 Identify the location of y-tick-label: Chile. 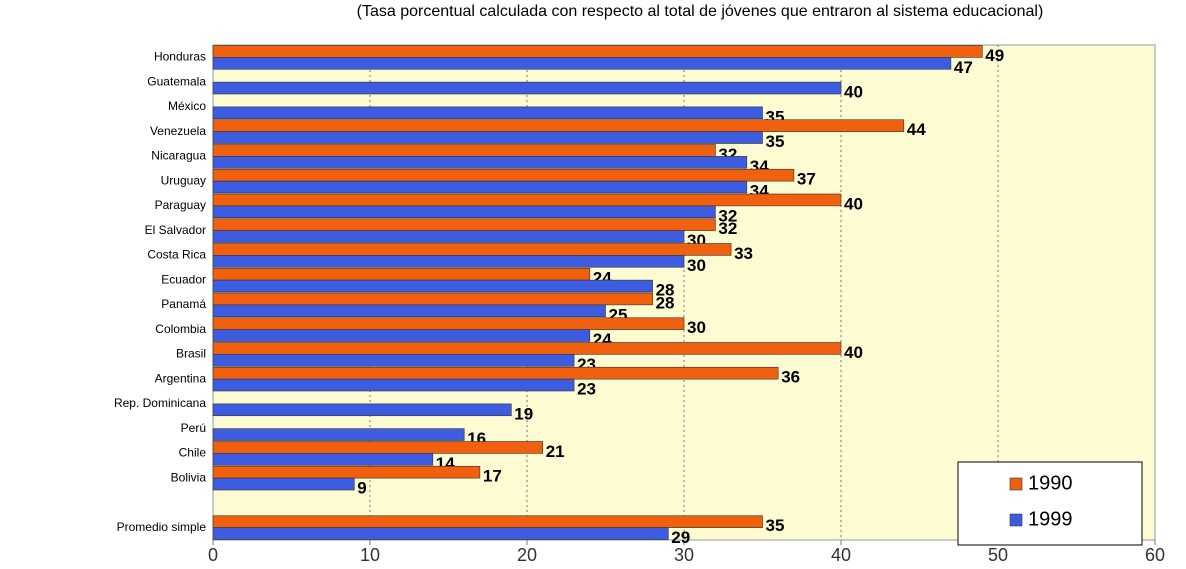
(193, 453).